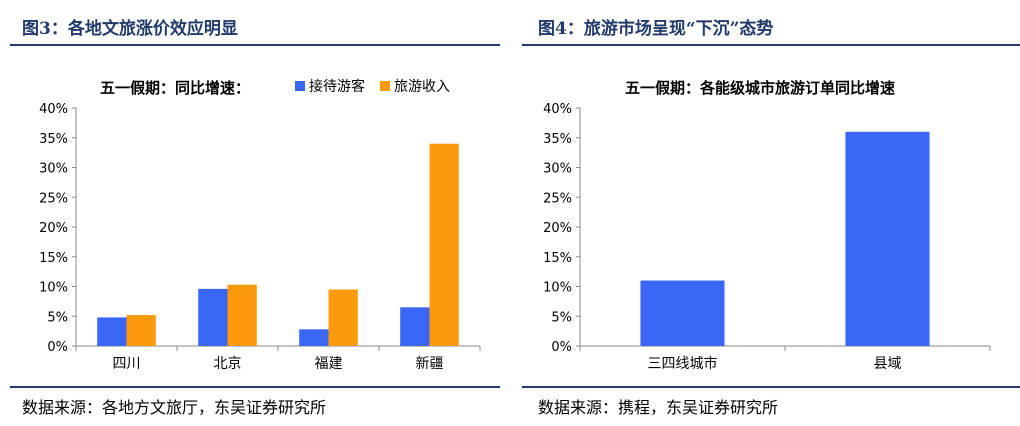  Describe the element at coordinates (430, 364) in the screenshot. I see `x-tick-label: 新疆` at that location.